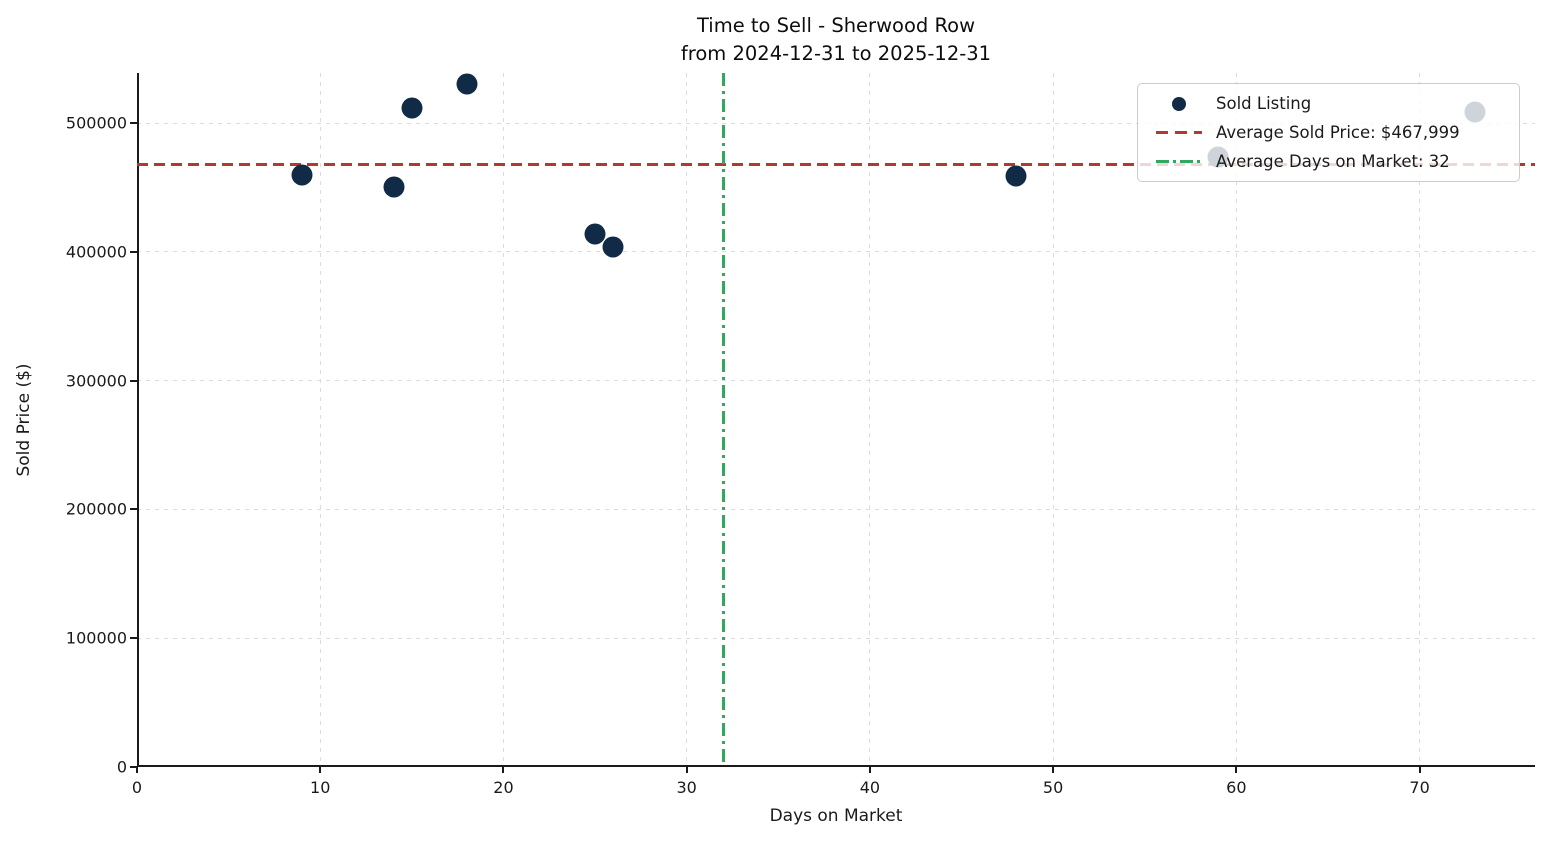 Image resolution: width=1547 pixels, height=845 pixels. Describe the element at coordinates (503, 787) in the screenshot. I see `x-tick-label: 20` at that location.